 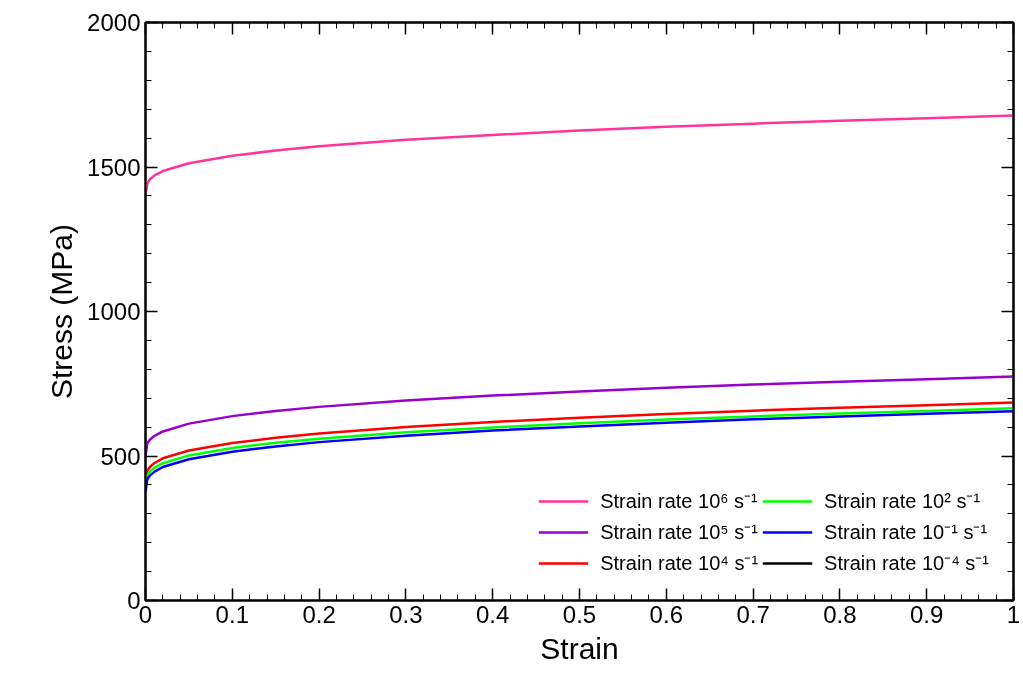 I want to click on legend-label: Strain rate 10⁻¹ s⁻¹, so click(x=906, y=532).